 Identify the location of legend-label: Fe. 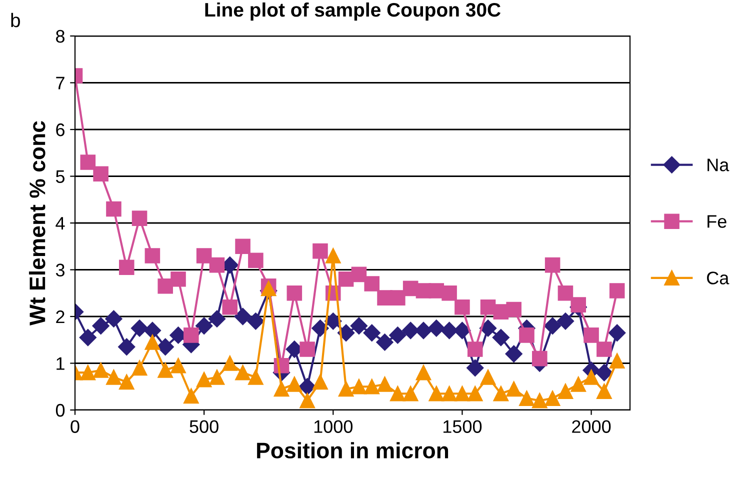
(717, 221).